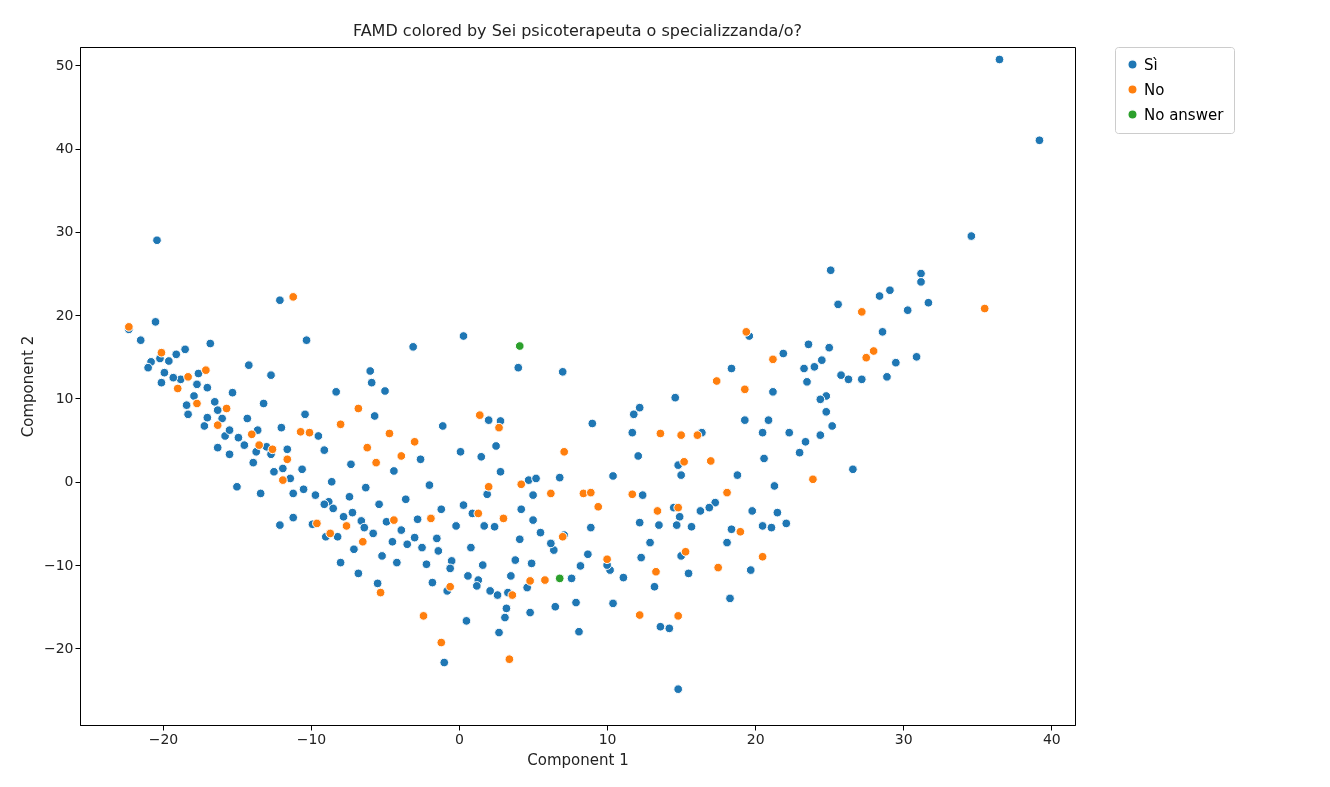  I want to click on legend-label: No, so click(1154, 89).